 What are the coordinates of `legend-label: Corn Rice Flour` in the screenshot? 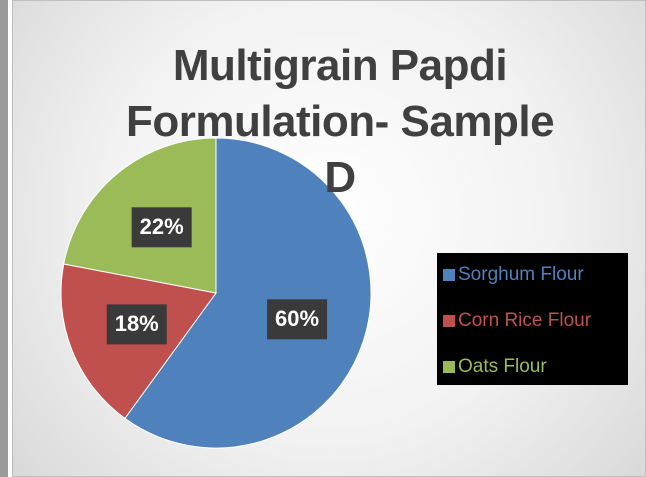 It's located at (525, 320).